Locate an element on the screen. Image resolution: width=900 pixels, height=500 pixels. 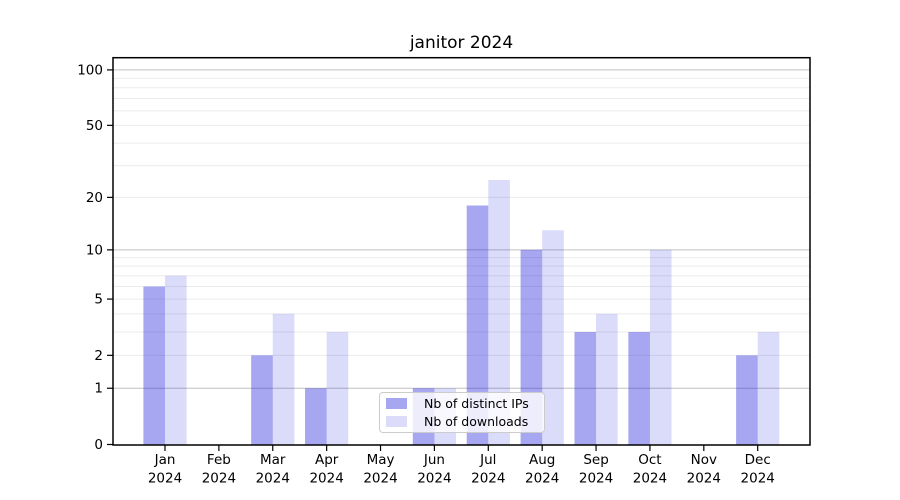
bar-distinct-ips-jan is located at coordinates (154, 365).